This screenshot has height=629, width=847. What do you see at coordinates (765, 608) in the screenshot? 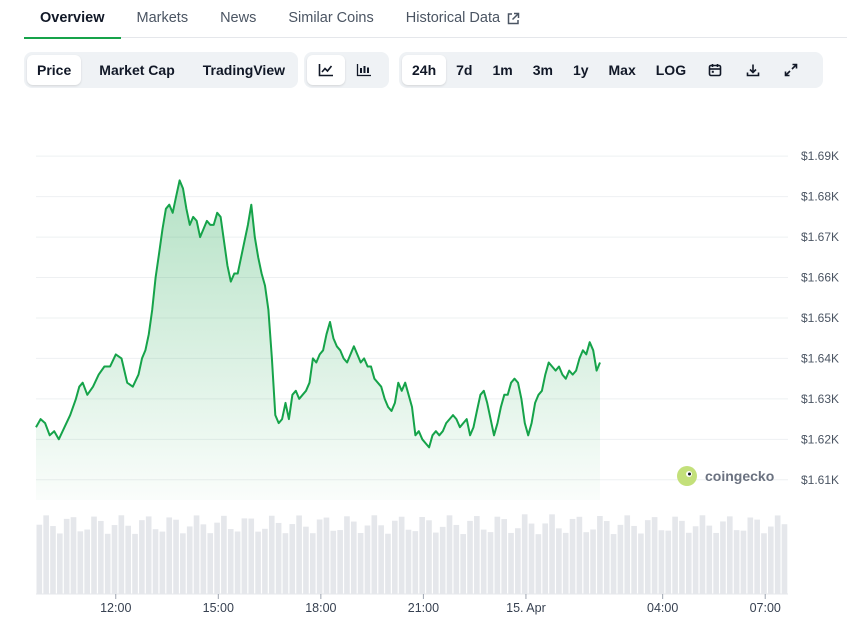
I see `x-tick-label: 07:00` at bounding box center [765, 608].